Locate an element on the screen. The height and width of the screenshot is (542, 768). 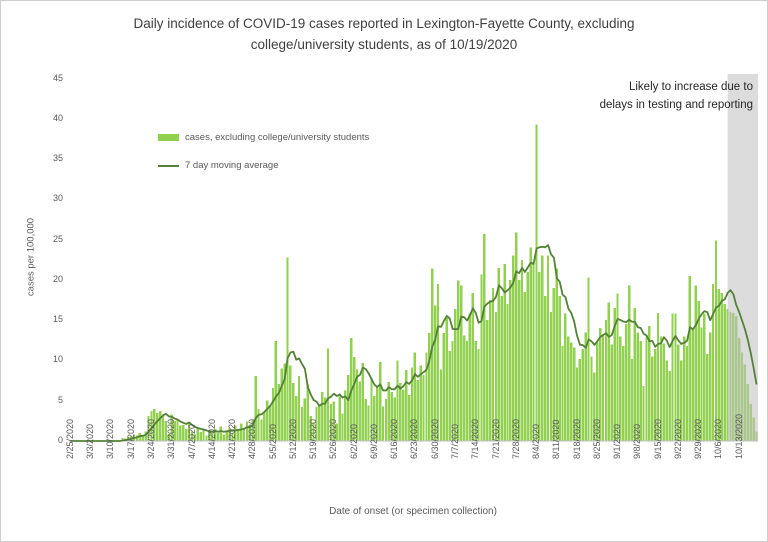
y-axis-title: cases per 100,000 is located at coordinates (31, 257).